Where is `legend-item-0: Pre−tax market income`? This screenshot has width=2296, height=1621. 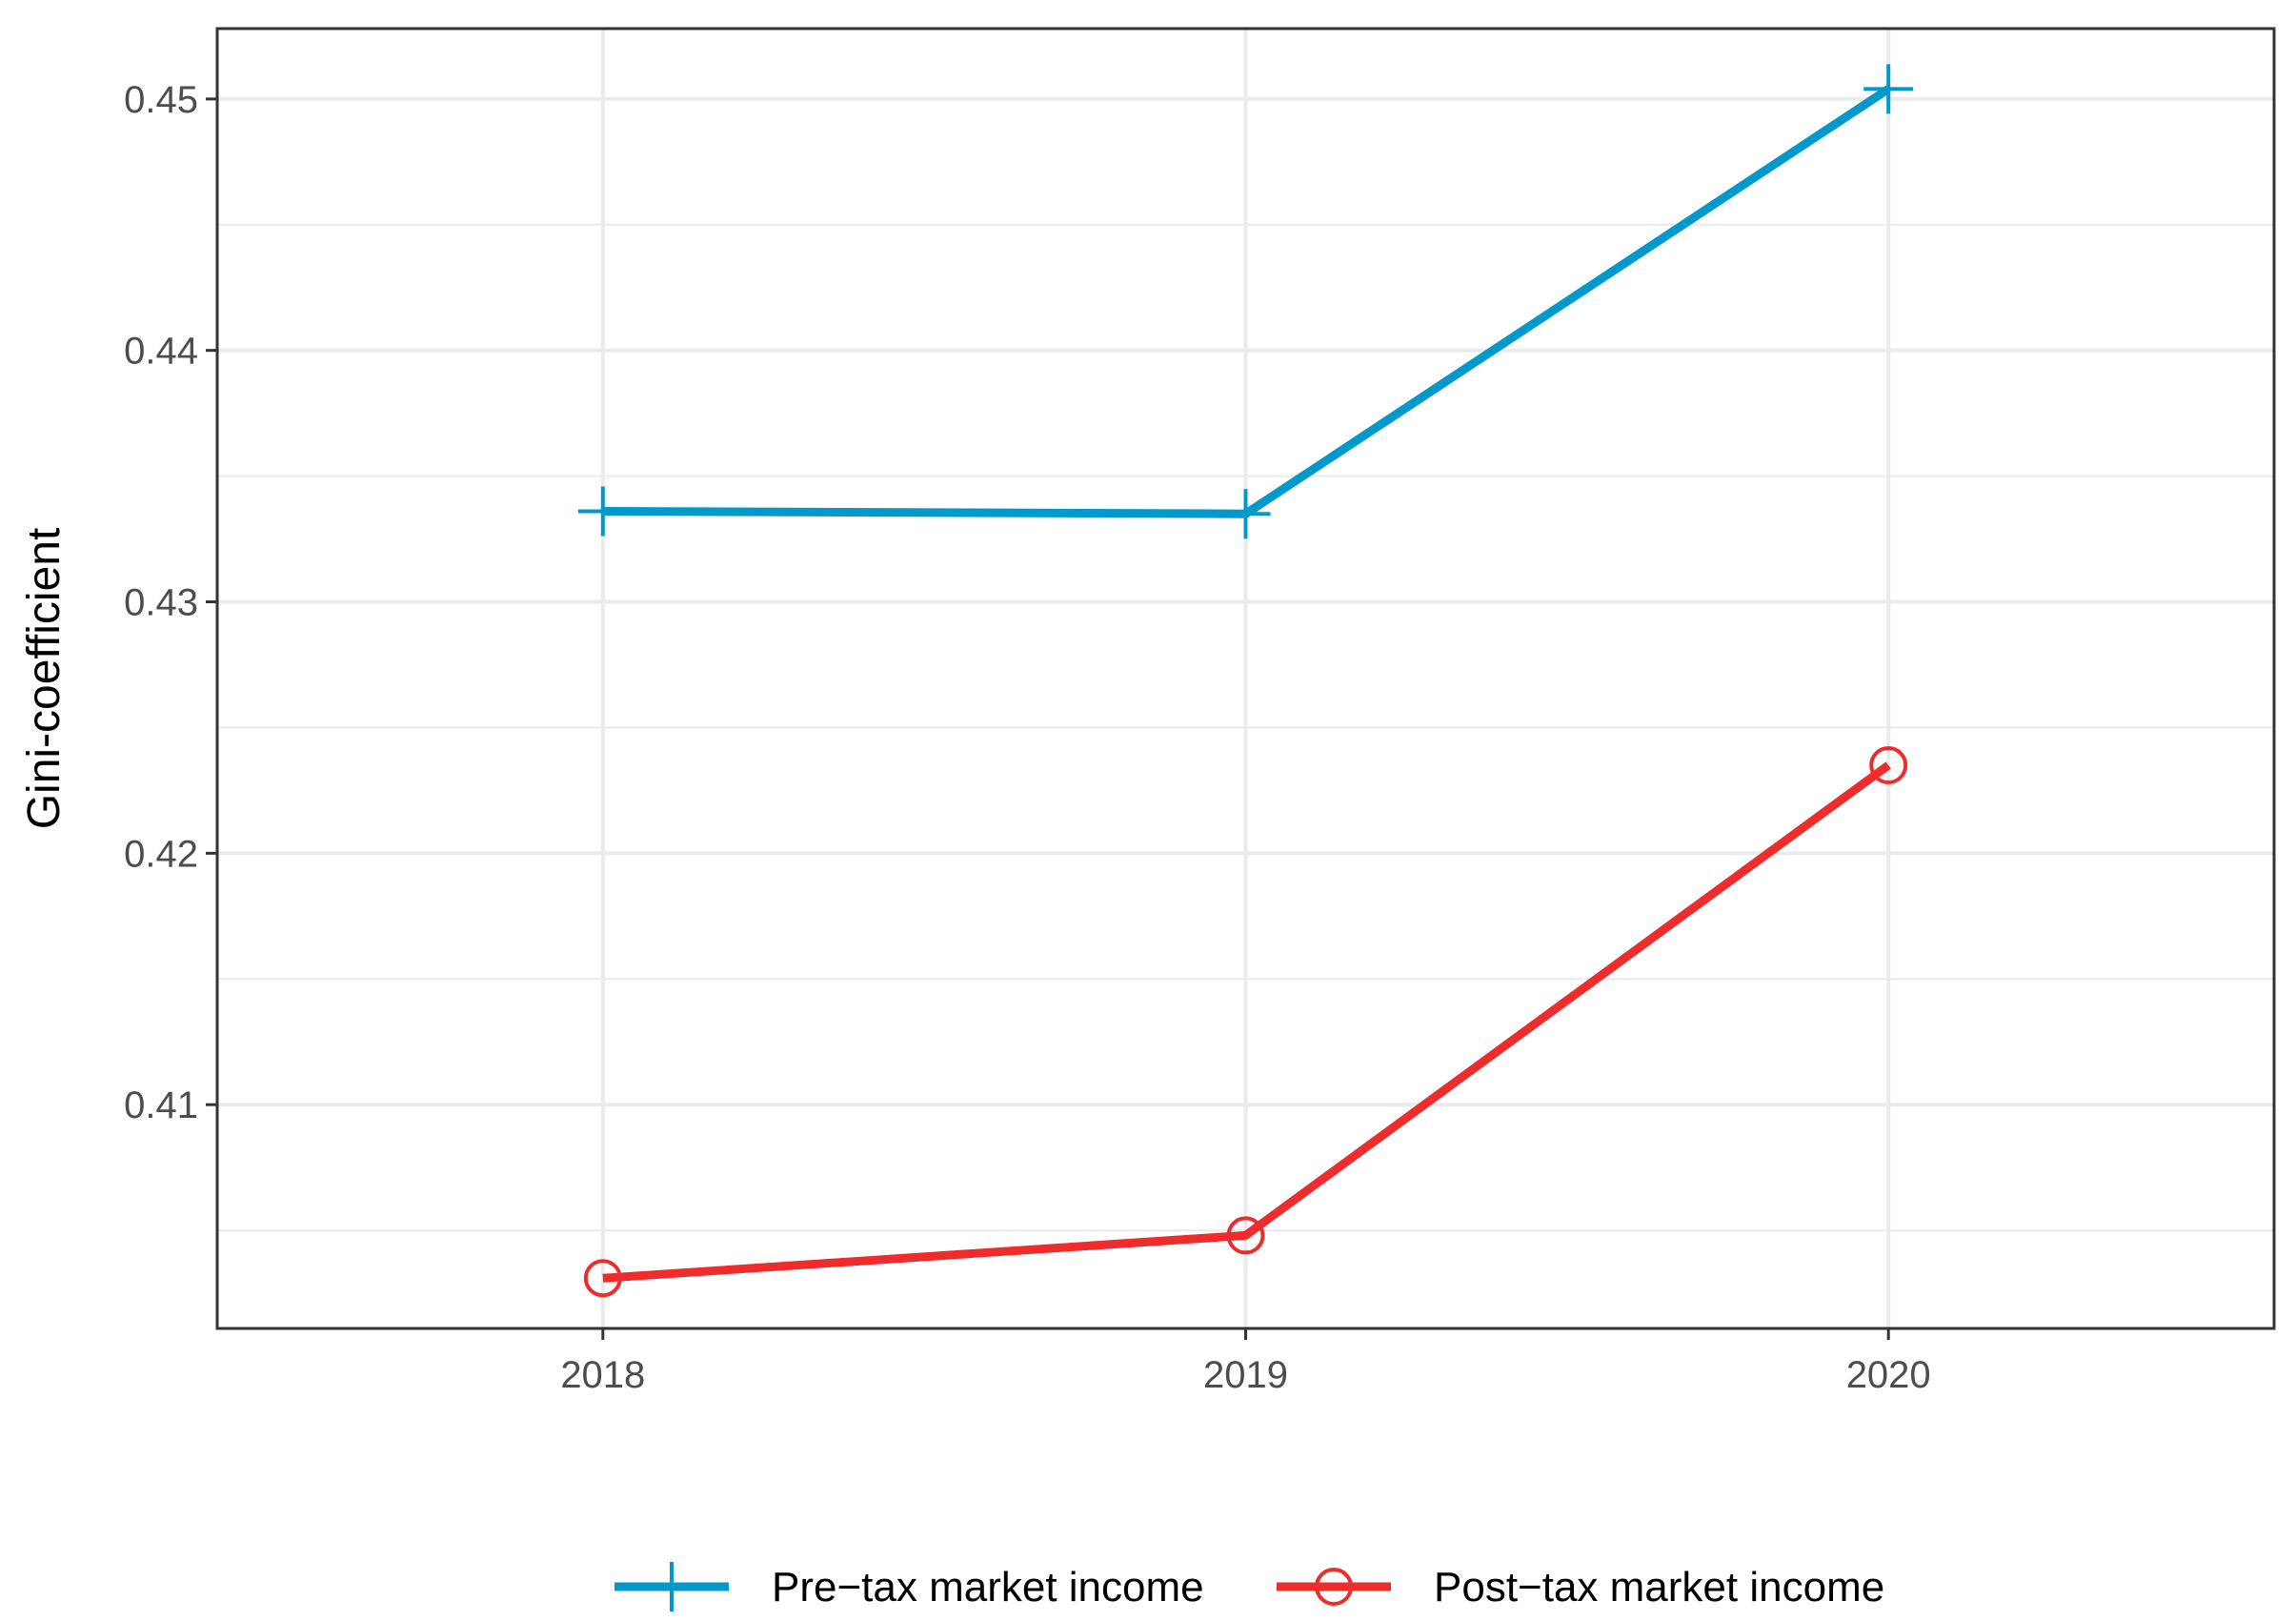
legend-item-0: Pre−tax market income is located at coordinates (909, 1586).